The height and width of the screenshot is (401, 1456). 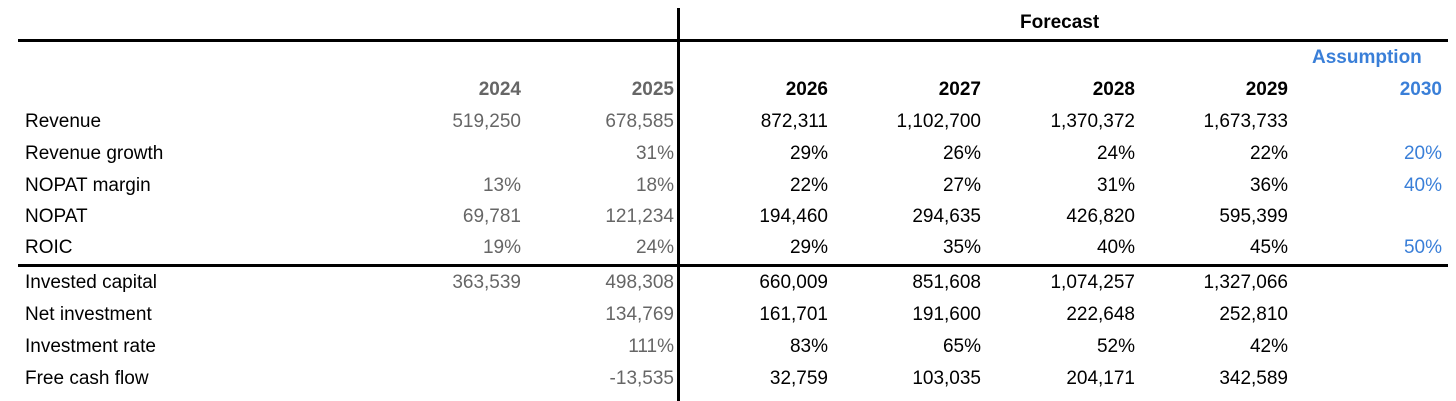 What do you see at coordinates (1092, 121) in the screenshot?
I see `cell-revenue-2028: 1,370,372` at bounding box center [1092, 121].